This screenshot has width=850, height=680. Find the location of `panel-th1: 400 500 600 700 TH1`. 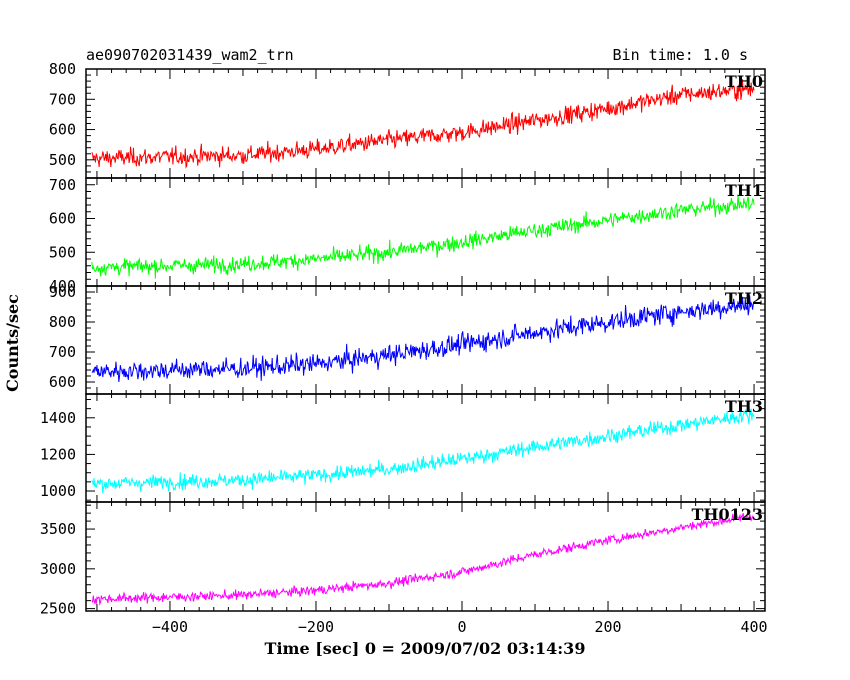

panel-th1: 400 500 600 700 TH1 is located at coordinates (407, 235).